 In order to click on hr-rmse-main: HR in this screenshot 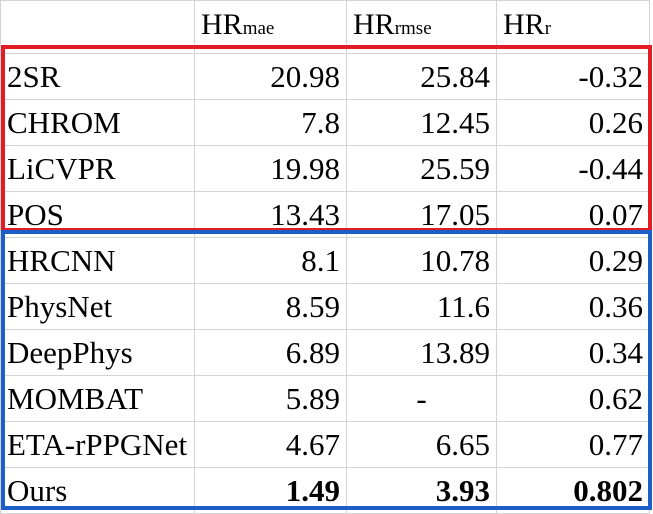, I will do `click(374, 24)`.